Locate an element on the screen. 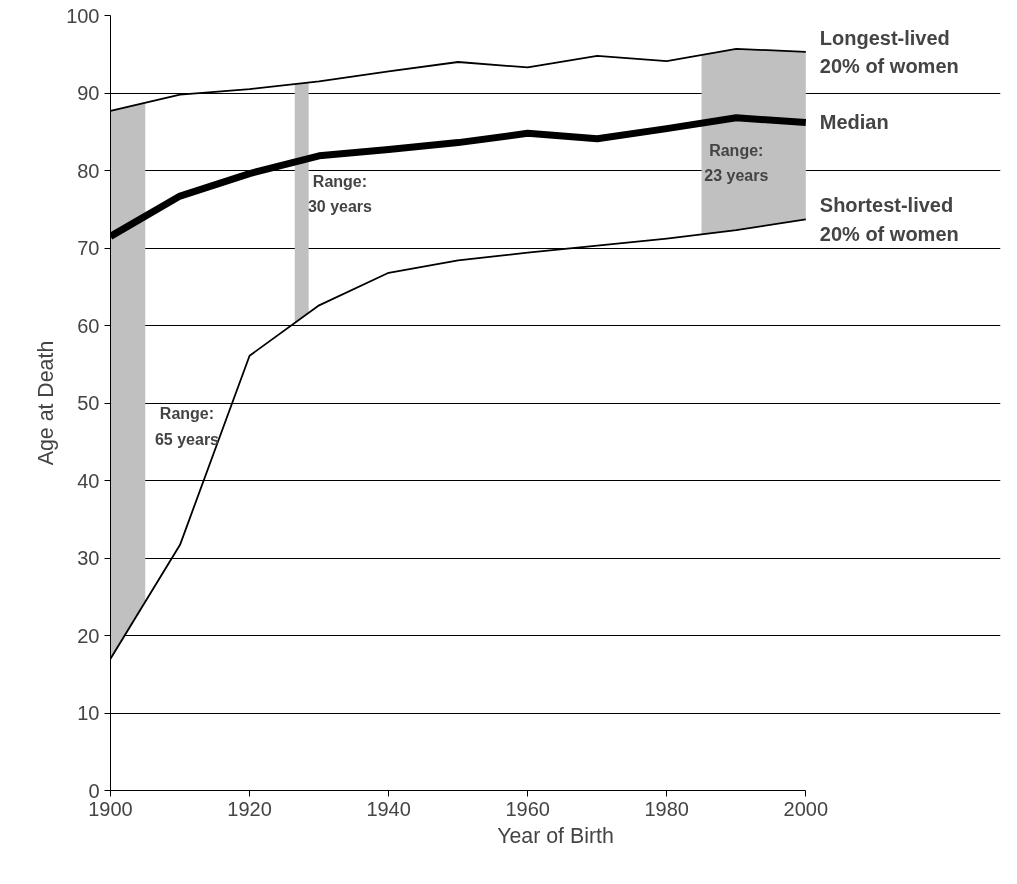 The width and height of the screenshot is (1017, 884). x-tick-label: 1920 is located at coordinates (249, 808).